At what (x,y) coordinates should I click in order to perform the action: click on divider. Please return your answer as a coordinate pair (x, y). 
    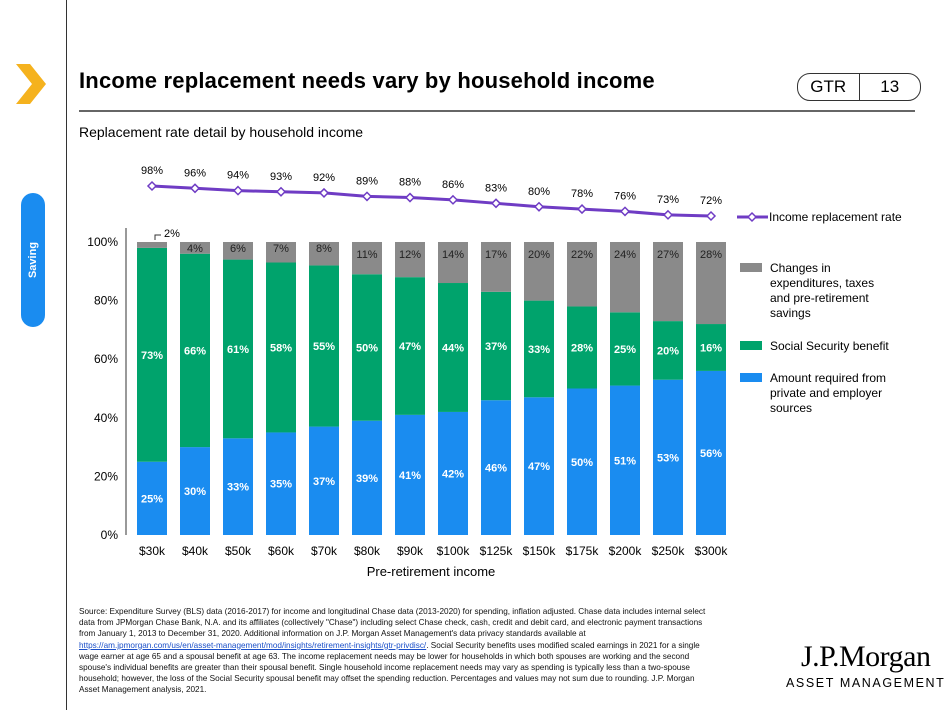
    Looking at the image, I should click on (66, 355).